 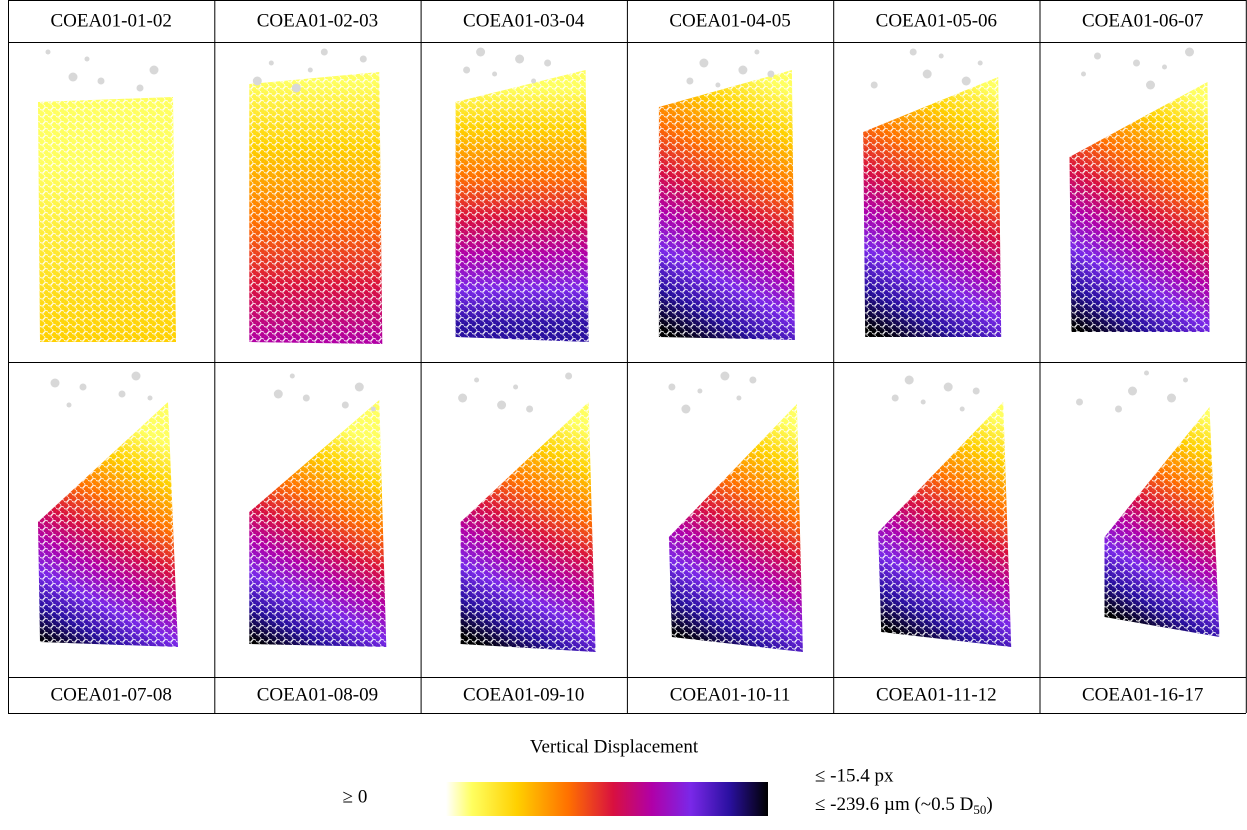 I want to click on column-label: COEA01-03-04, so click(x=524, y=20).